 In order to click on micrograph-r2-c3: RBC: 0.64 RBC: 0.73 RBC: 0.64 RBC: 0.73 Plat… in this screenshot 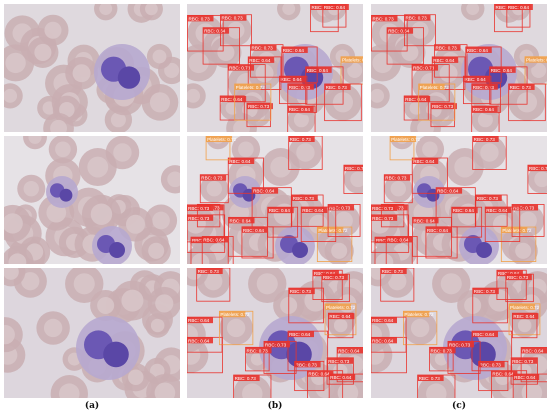, I will do `click(459, 200)`.